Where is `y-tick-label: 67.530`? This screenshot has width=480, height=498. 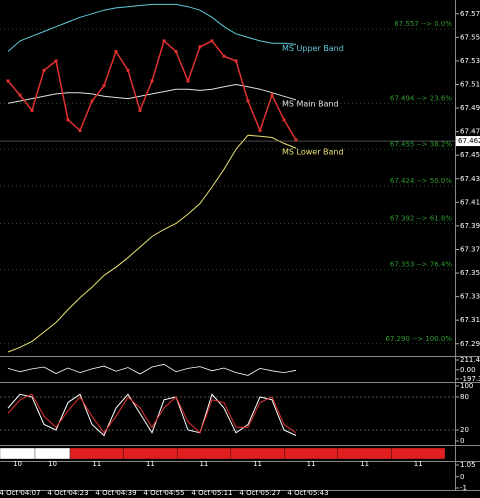 y-tick-label: 67.530 is located at coordinates (470, 61).